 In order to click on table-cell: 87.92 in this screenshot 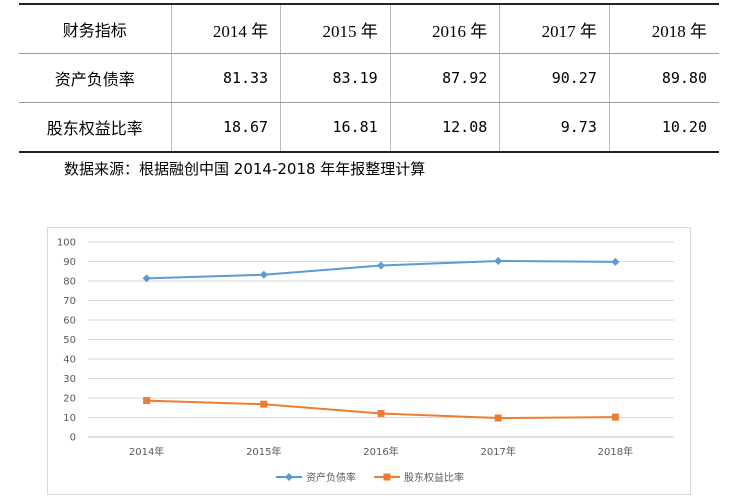, I will do `click(444, 78)`.